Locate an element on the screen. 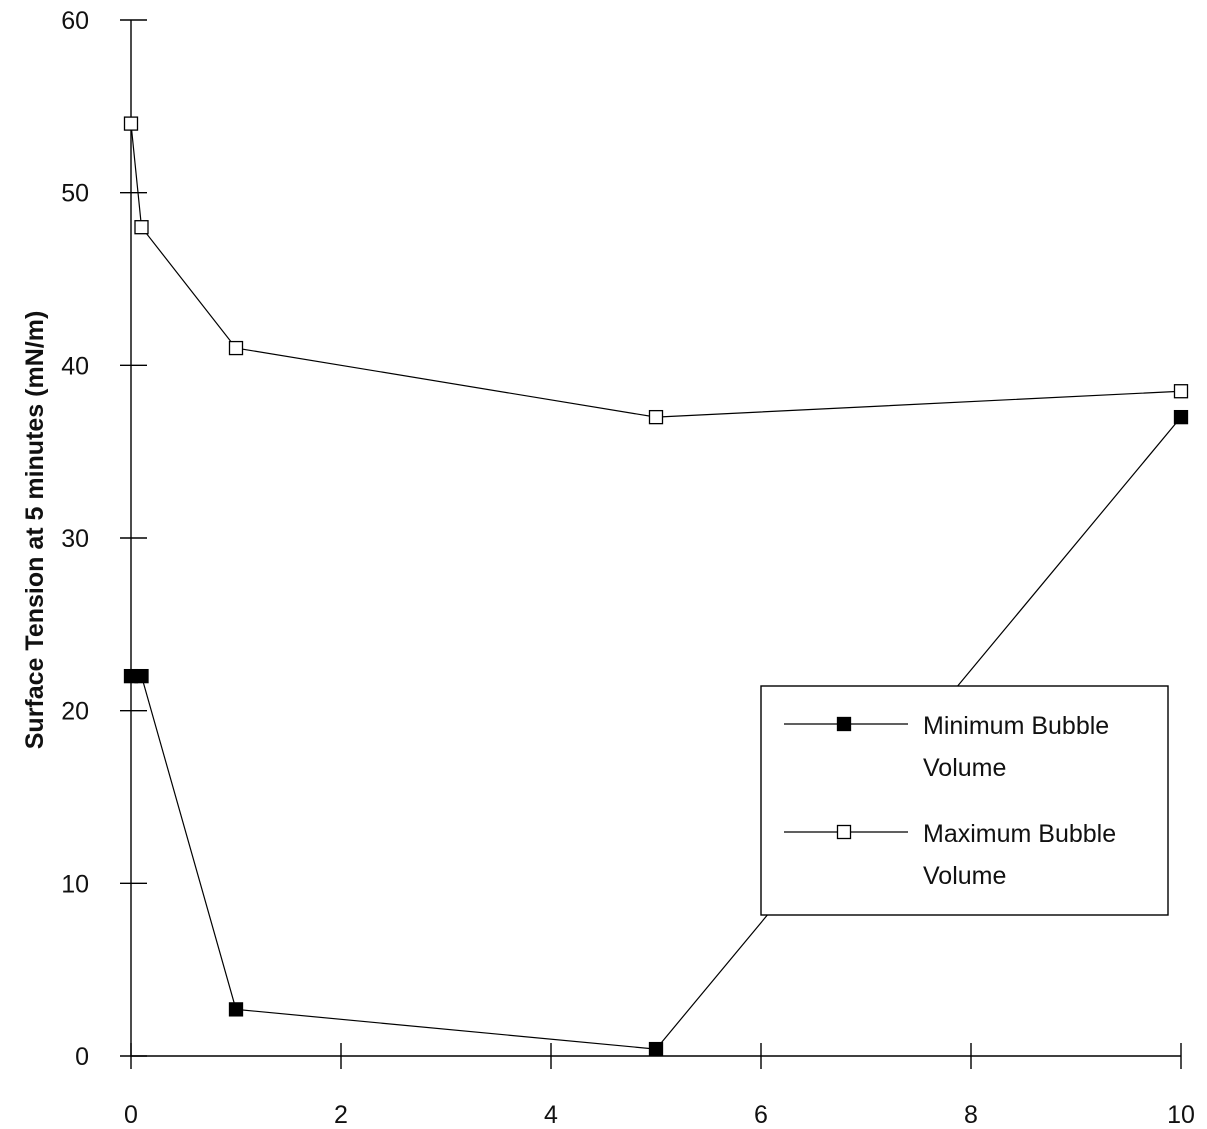 The width and height of the screenshot is (1207, 1129). x-tick-label: 6 is located at coordinates (761, 1115).